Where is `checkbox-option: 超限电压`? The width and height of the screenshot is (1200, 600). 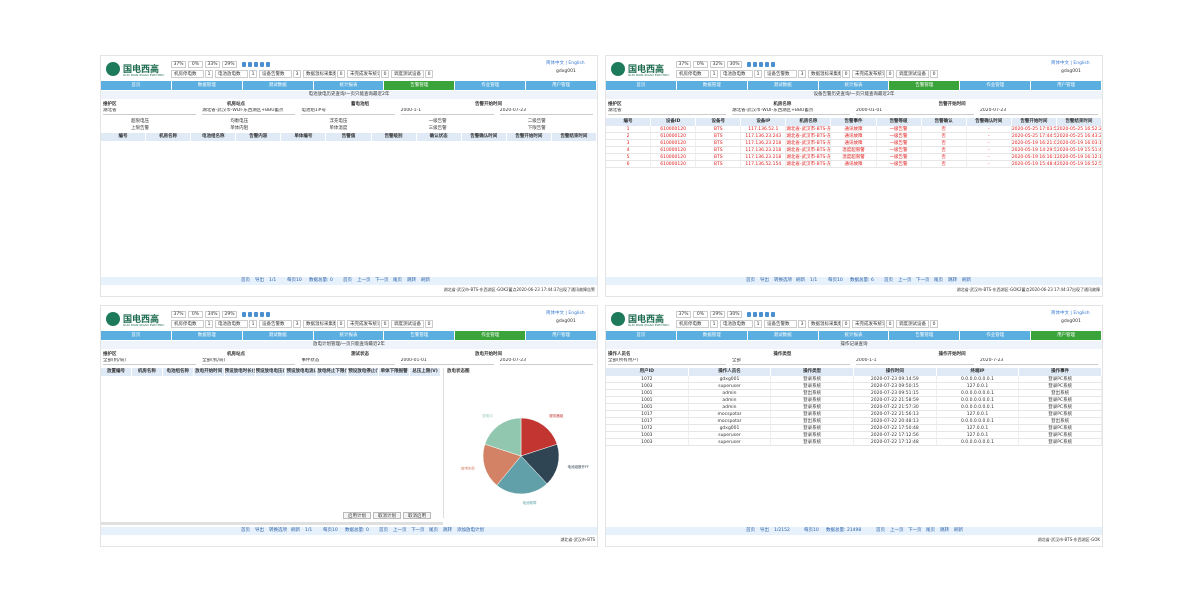
checkbox-option: 超限电压 is located at coordinates (140, 121).